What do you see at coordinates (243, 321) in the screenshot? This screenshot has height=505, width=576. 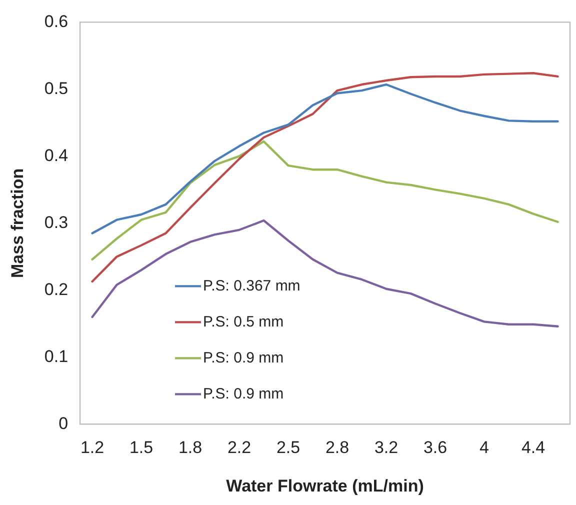 I see `legend-label: P.S: 0.5 mm` at bounding box center [243, 321].